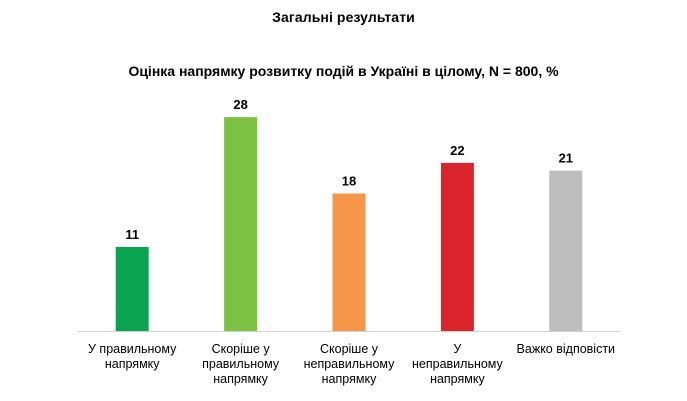 This screenshot has width=687, height=401. I want to click on category-label-5: Важко відповісти, so click(566, 349).